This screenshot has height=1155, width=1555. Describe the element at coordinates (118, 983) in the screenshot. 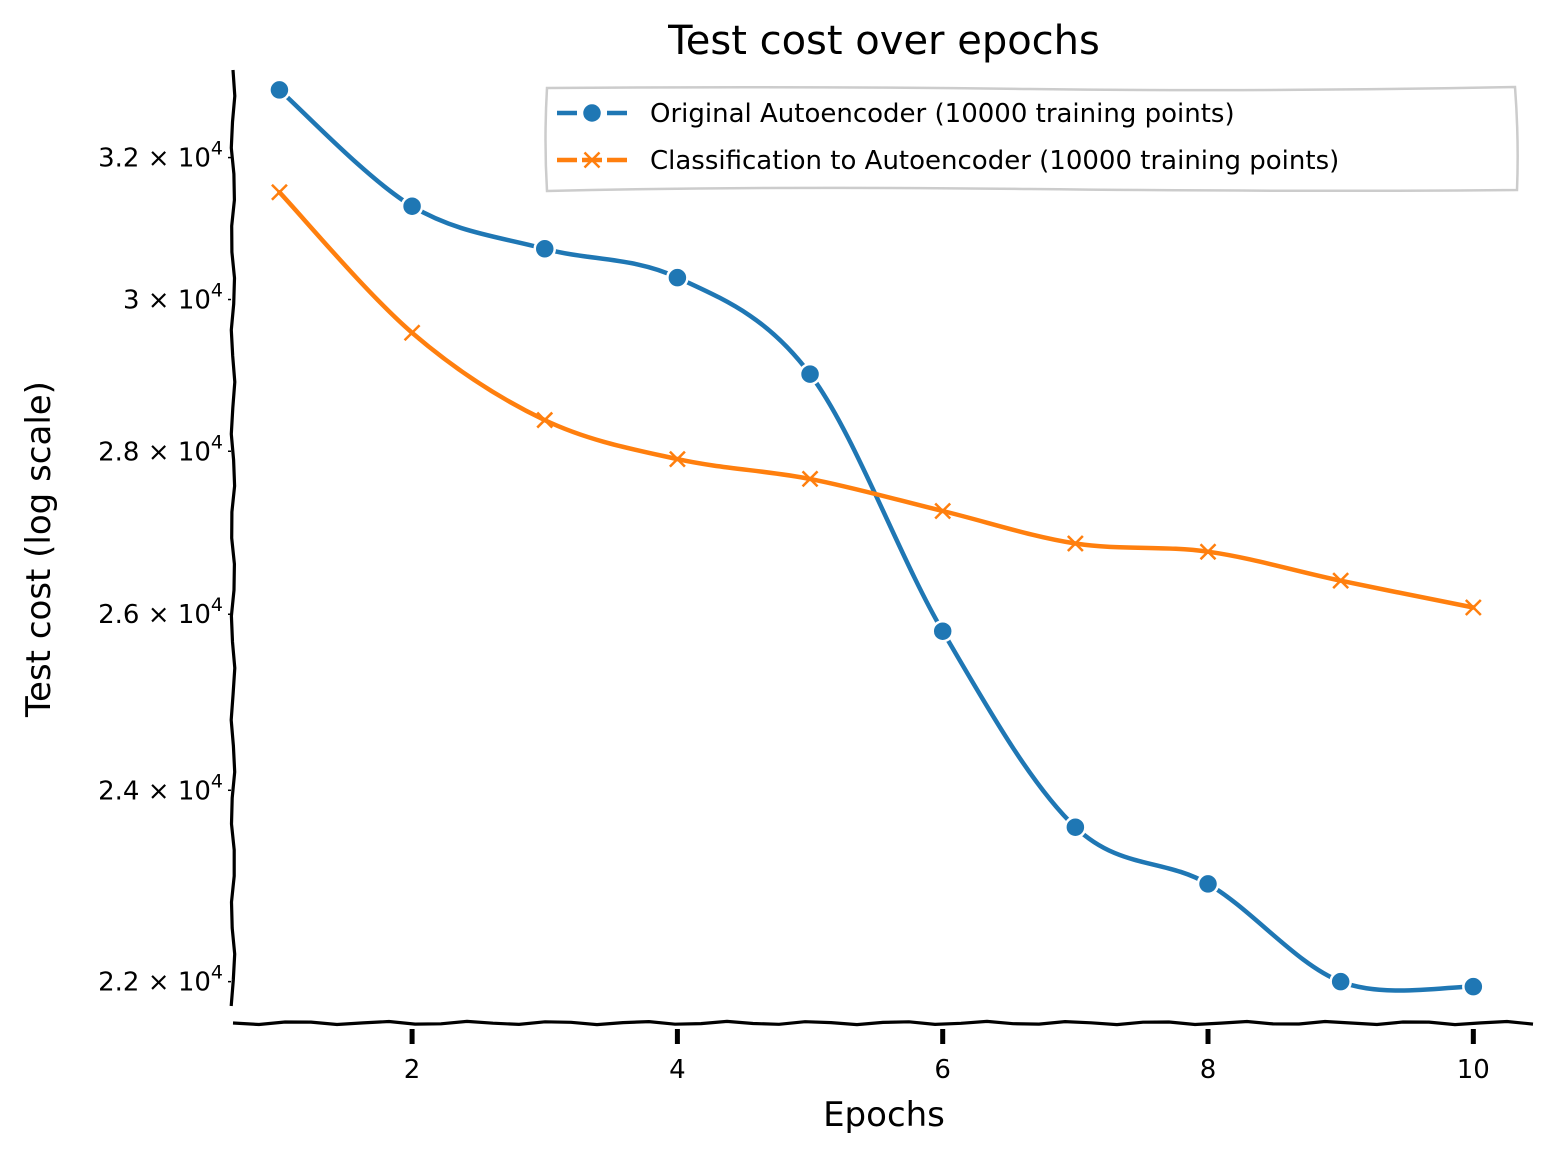

I see `y-tick-mantissa: 2.2` at that location.